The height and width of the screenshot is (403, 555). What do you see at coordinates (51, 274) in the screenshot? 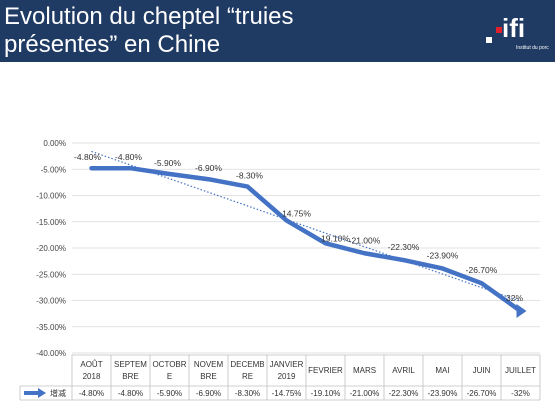
I see `y-tick-label: -25.00%` at bounding box center [51, 274].